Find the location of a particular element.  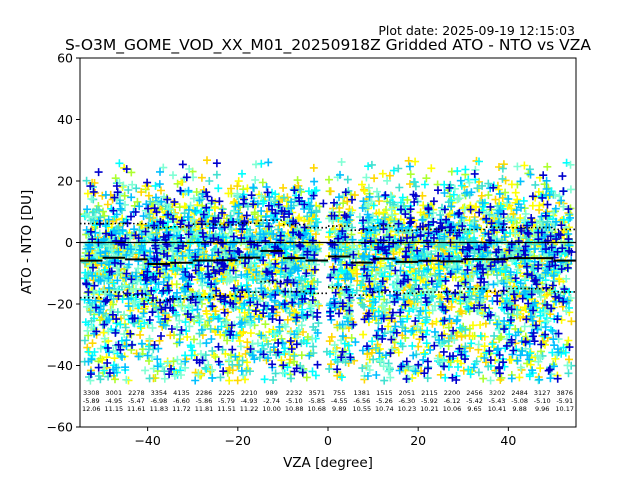

bin-count-label: 3876 is located at coordinates (564, 393).